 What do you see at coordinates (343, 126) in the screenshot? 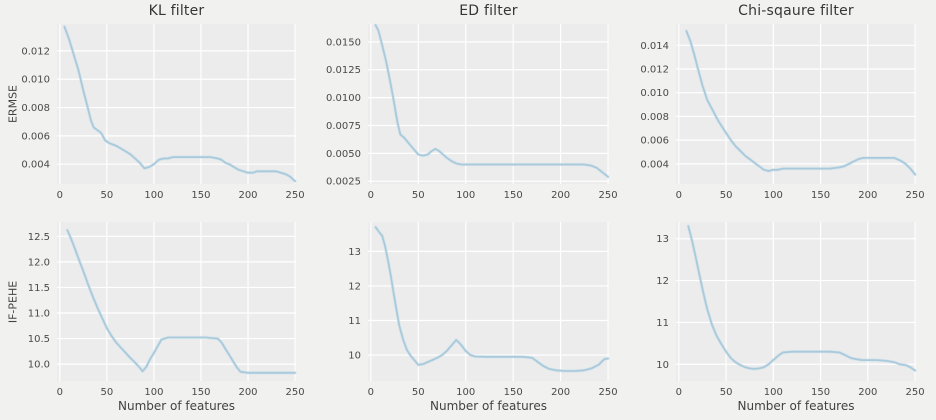
I see `y-tick-label: 0.0075` at bounding box center [343, 126].